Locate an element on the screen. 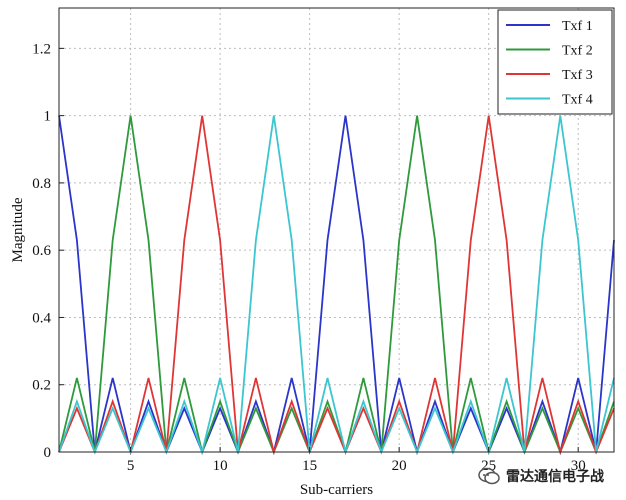 The height and width of the screenshot is (500, 626). x-tick-label: 30 is located at coordinates (578, 466).